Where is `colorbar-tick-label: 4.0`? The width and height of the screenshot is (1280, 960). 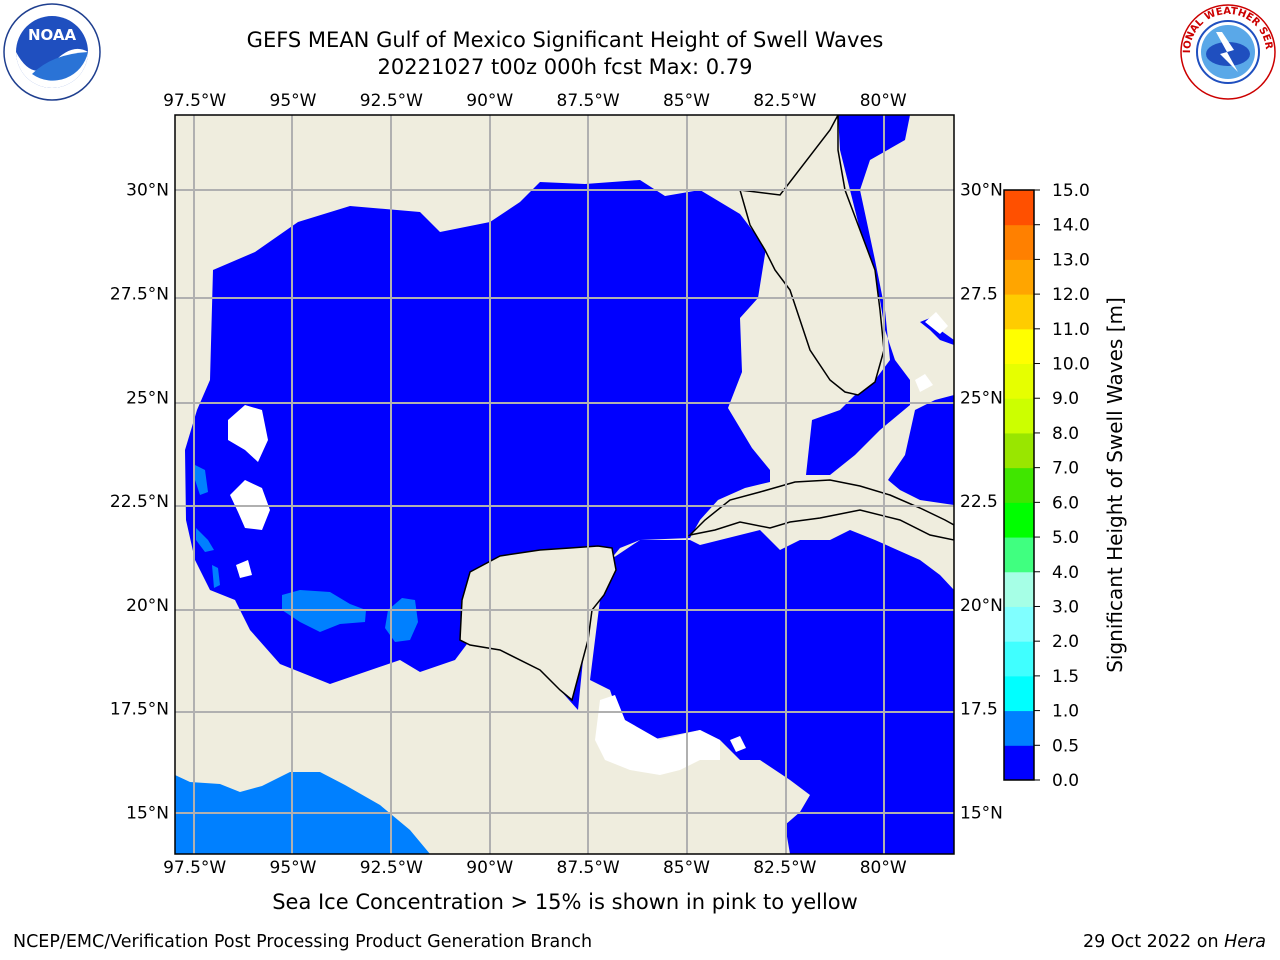
colorbar-tick-label: 4.0 is located at coordinates (1065, 573).